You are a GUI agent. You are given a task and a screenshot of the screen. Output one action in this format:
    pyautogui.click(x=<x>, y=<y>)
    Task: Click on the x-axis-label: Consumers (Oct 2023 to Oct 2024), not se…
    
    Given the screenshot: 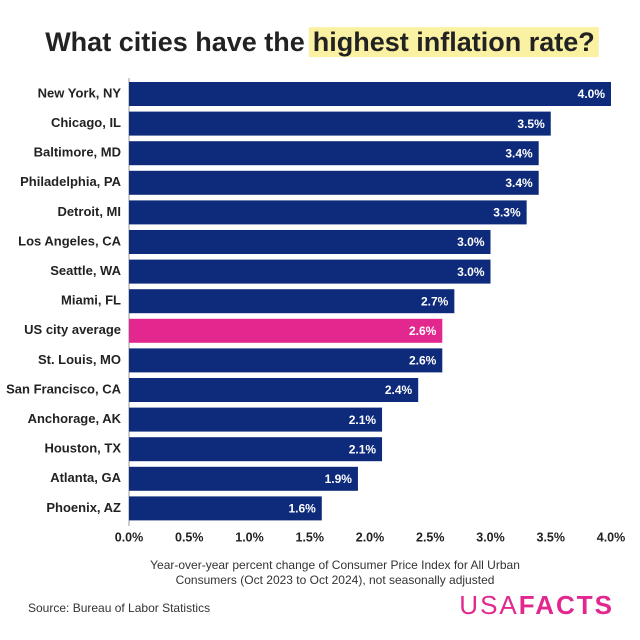 What is the action you would take?
    pyautogui.click(x=335, y=580)
    